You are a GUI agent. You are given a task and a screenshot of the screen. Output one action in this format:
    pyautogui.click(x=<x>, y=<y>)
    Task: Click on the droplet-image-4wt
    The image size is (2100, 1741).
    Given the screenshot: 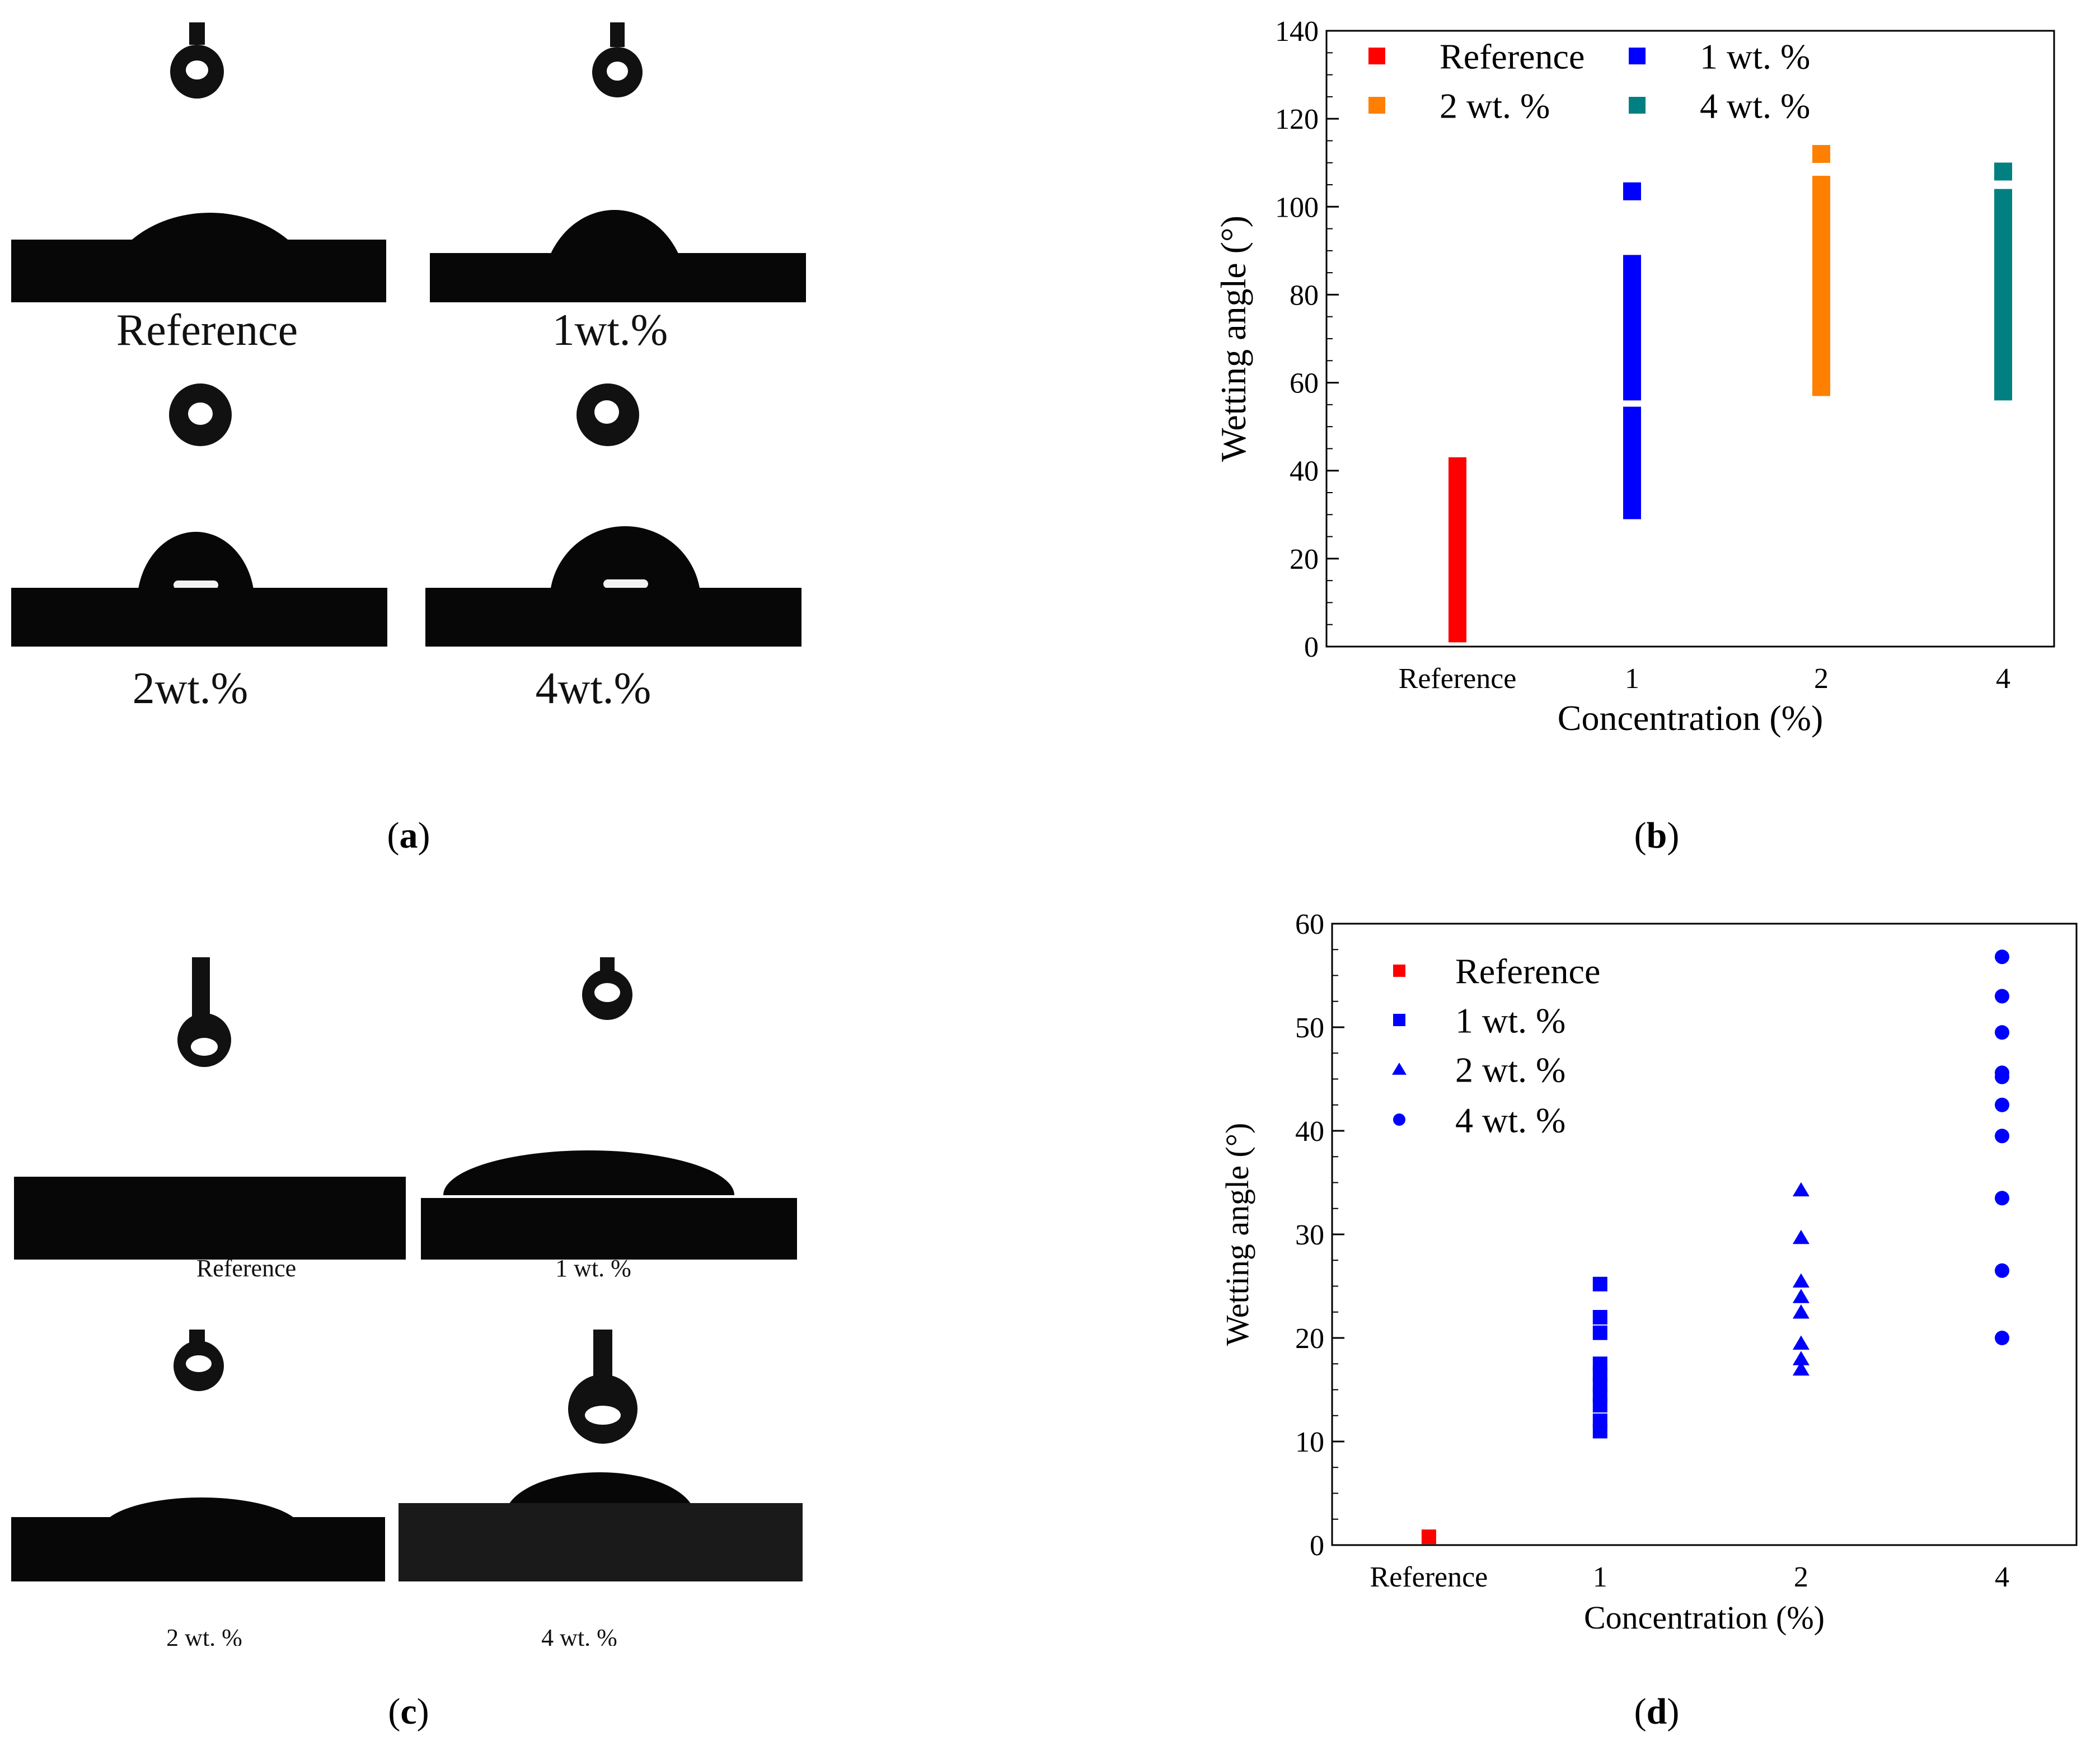 What is the action you would take?
    pyautogui.click(x=613, y=510)
    